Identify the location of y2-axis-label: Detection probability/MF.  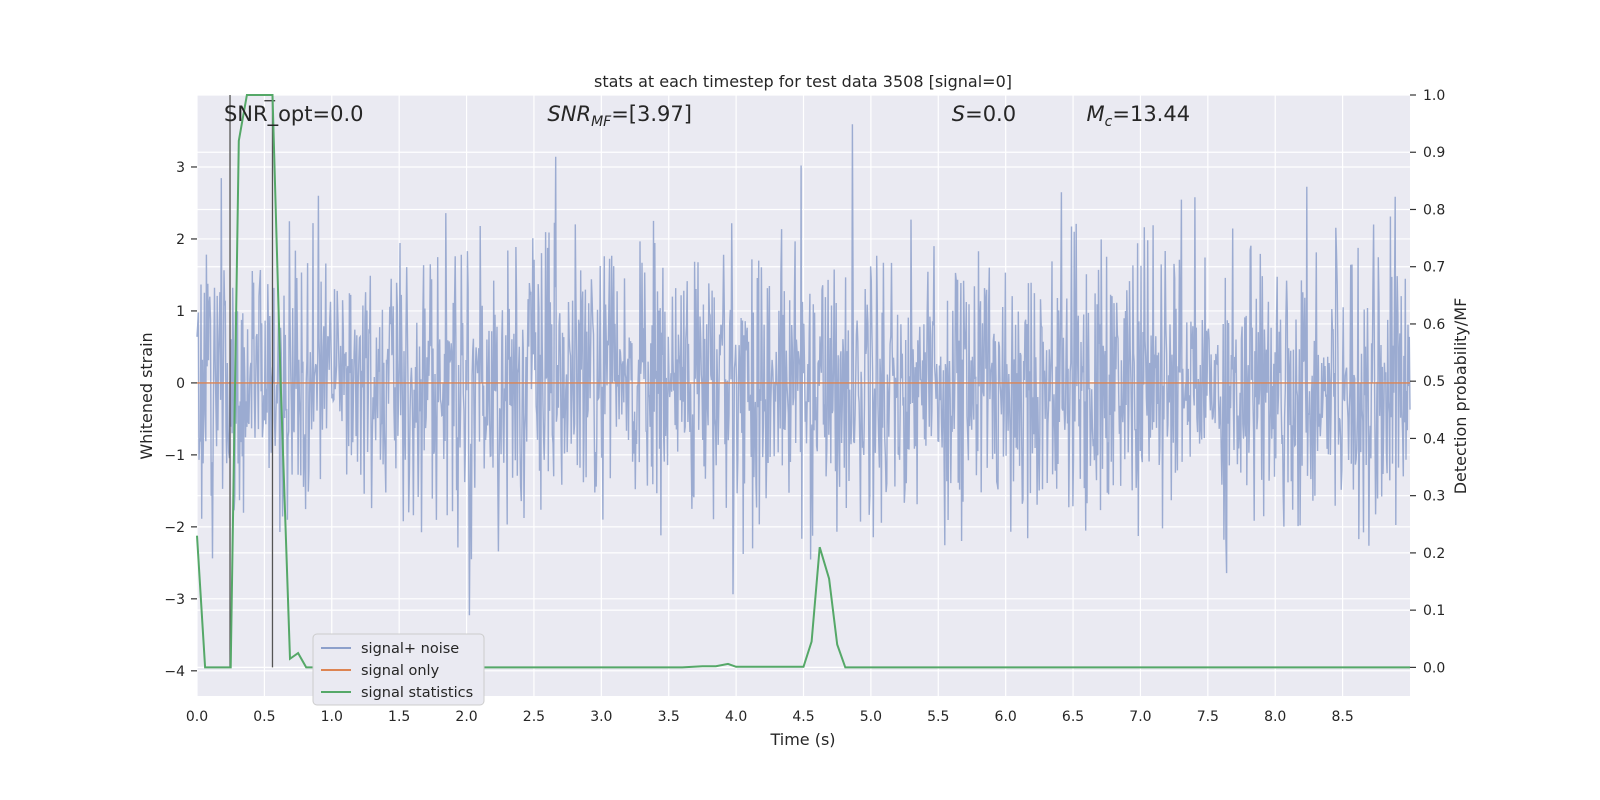
(1460, 396).